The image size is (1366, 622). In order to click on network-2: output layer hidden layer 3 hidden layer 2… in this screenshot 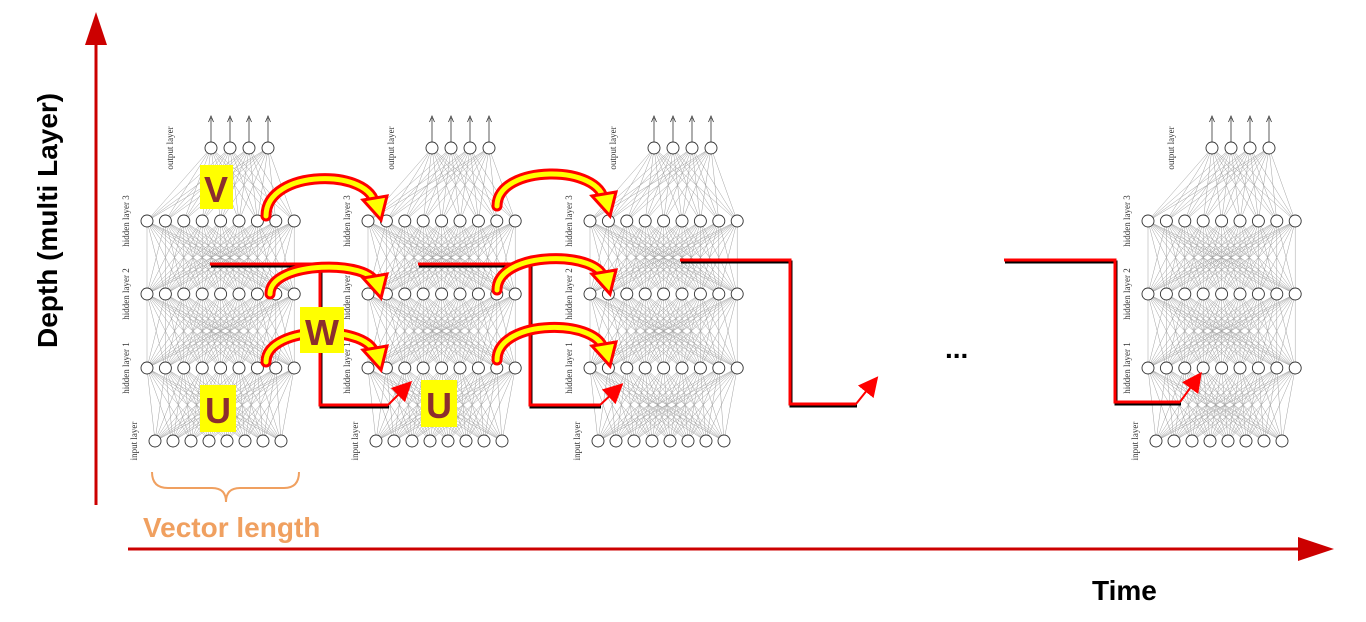, I will do `click(432, 287)`.